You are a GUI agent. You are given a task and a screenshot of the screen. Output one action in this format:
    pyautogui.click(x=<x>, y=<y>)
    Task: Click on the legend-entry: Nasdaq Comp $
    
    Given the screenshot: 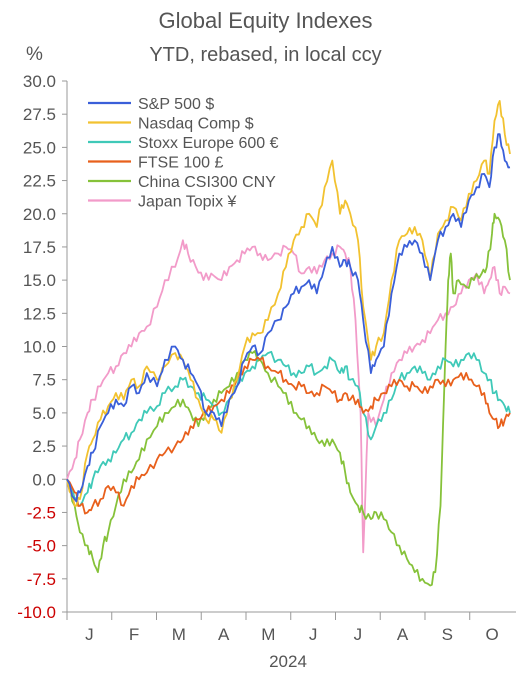 What is the action you would take?
    pyautogui.click(x=196, y=124)
    